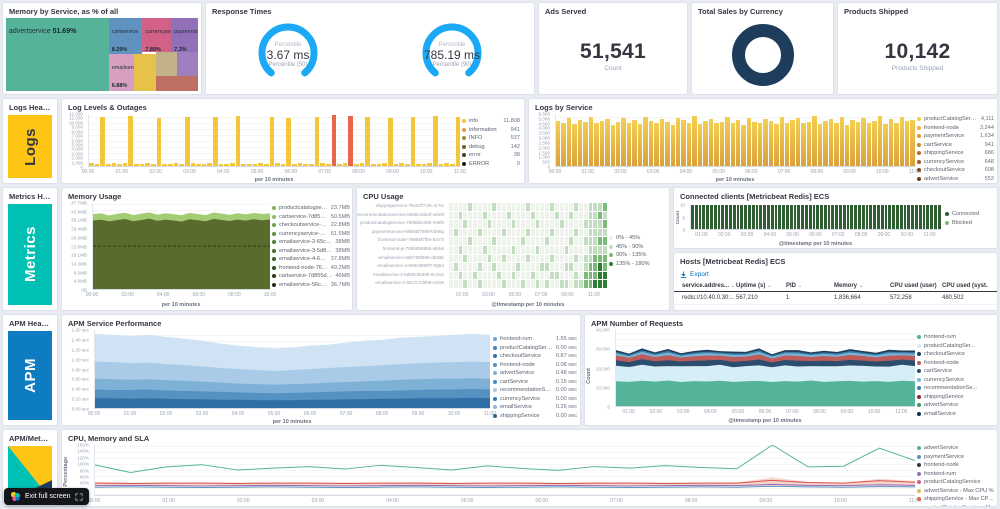 The height and width of the screenshot is (509, 1000). I want to click on legend-item: Connected, so click(970, 214).